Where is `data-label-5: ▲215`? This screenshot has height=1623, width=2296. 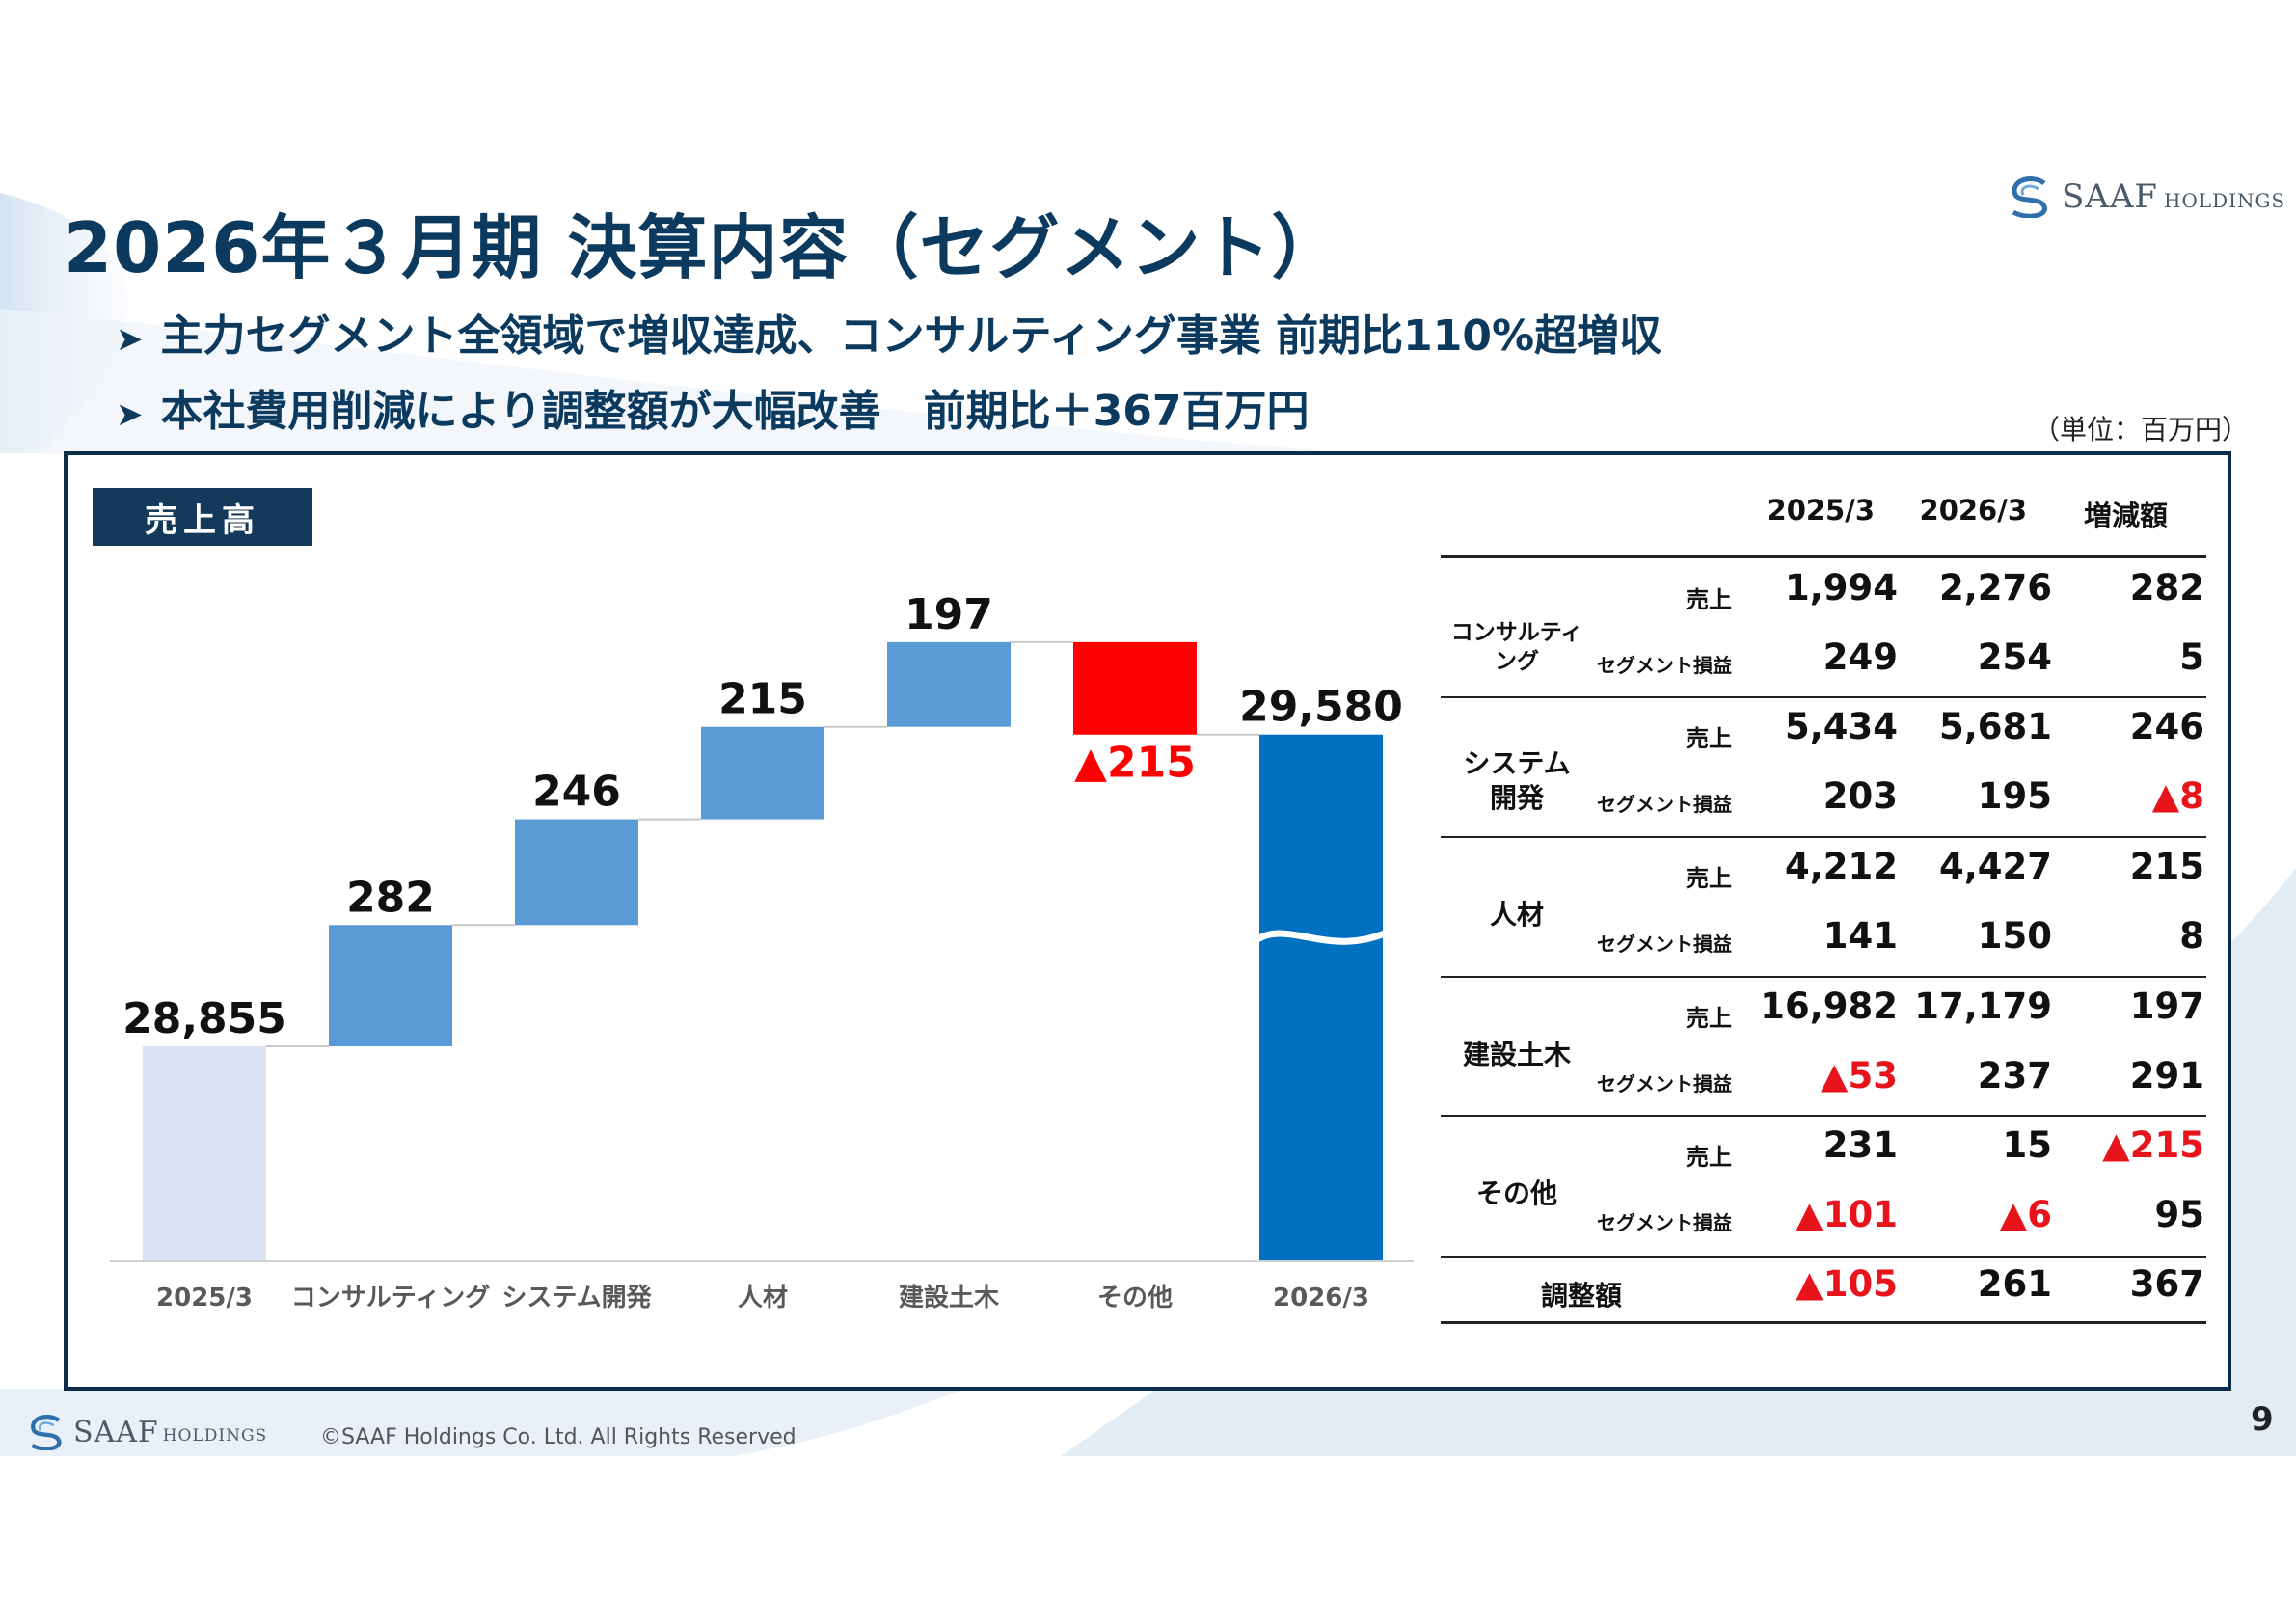 data-label-5: ▲215 is located at coordinates (1135, 763).